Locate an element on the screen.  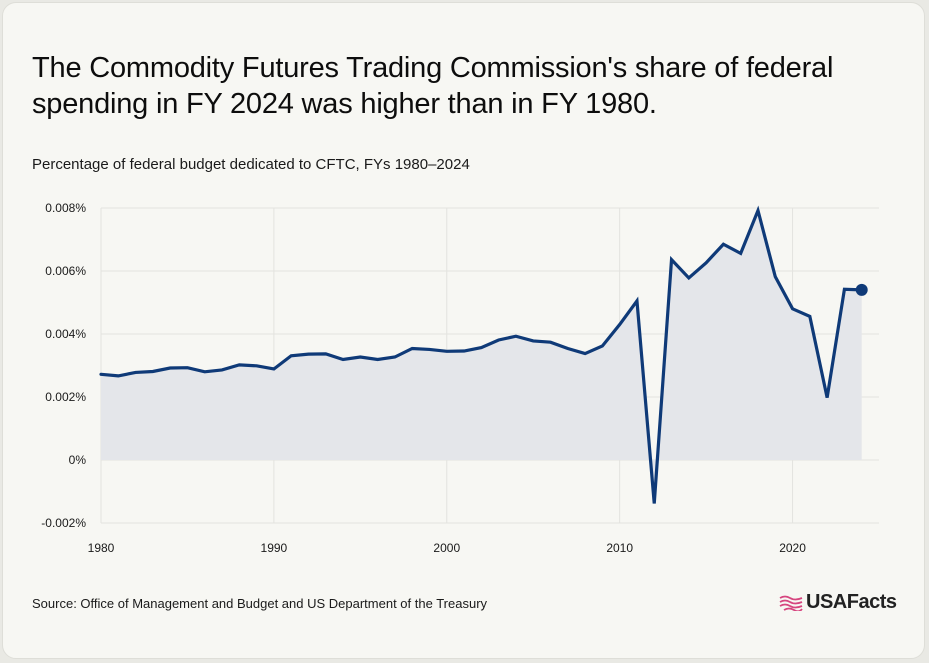
x-tick-labels: 1980 1990 2000 2010 2020 is located at coordinates (447, 548).